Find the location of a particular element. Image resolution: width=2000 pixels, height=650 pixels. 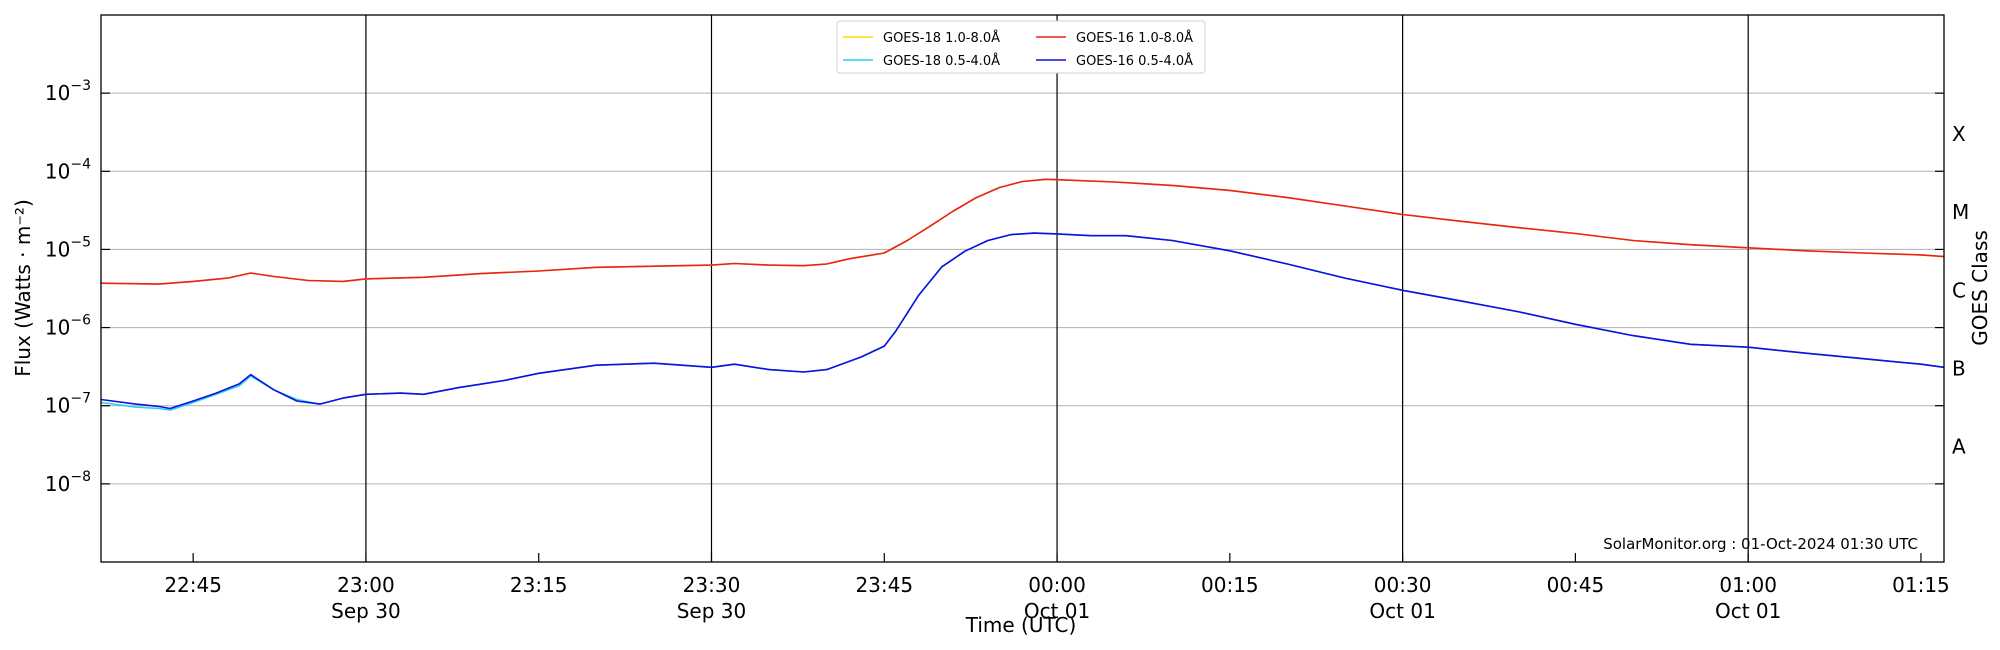

y-tick-label-2: 10⁻⁶ is located at coordinates (68, 326).